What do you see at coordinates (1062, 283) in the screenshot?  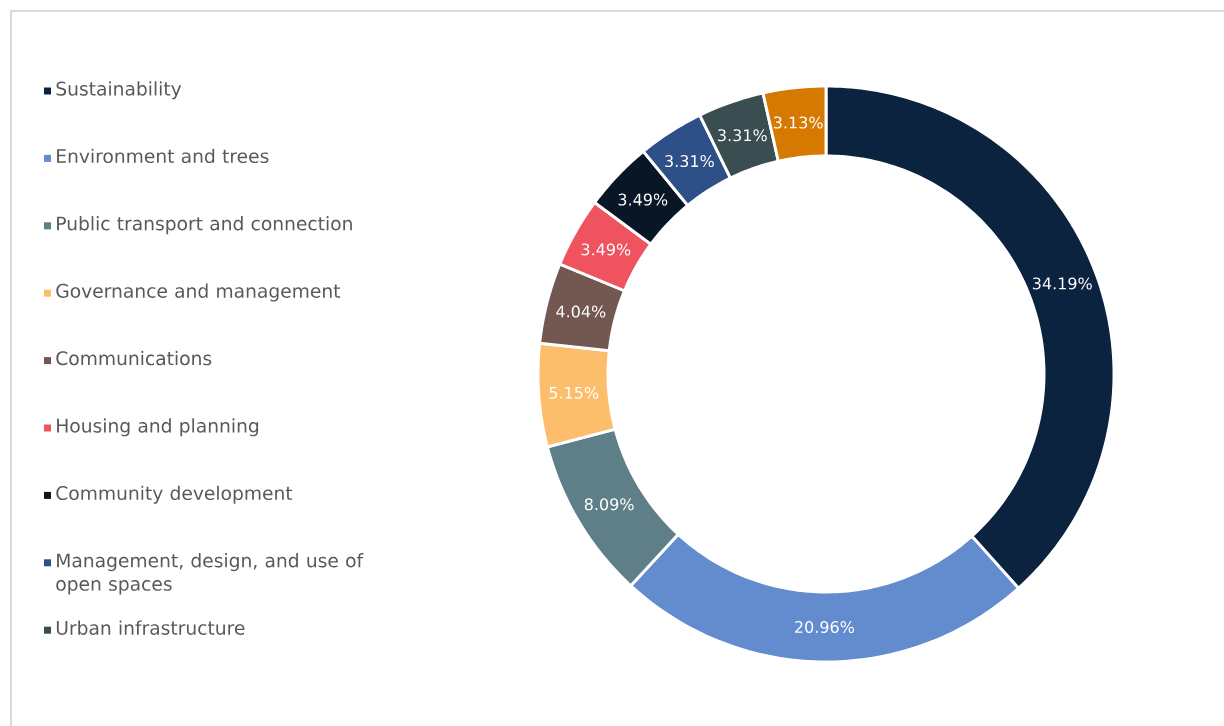 I see `data-label: 34.19%` at bounding box center [1062, 283].